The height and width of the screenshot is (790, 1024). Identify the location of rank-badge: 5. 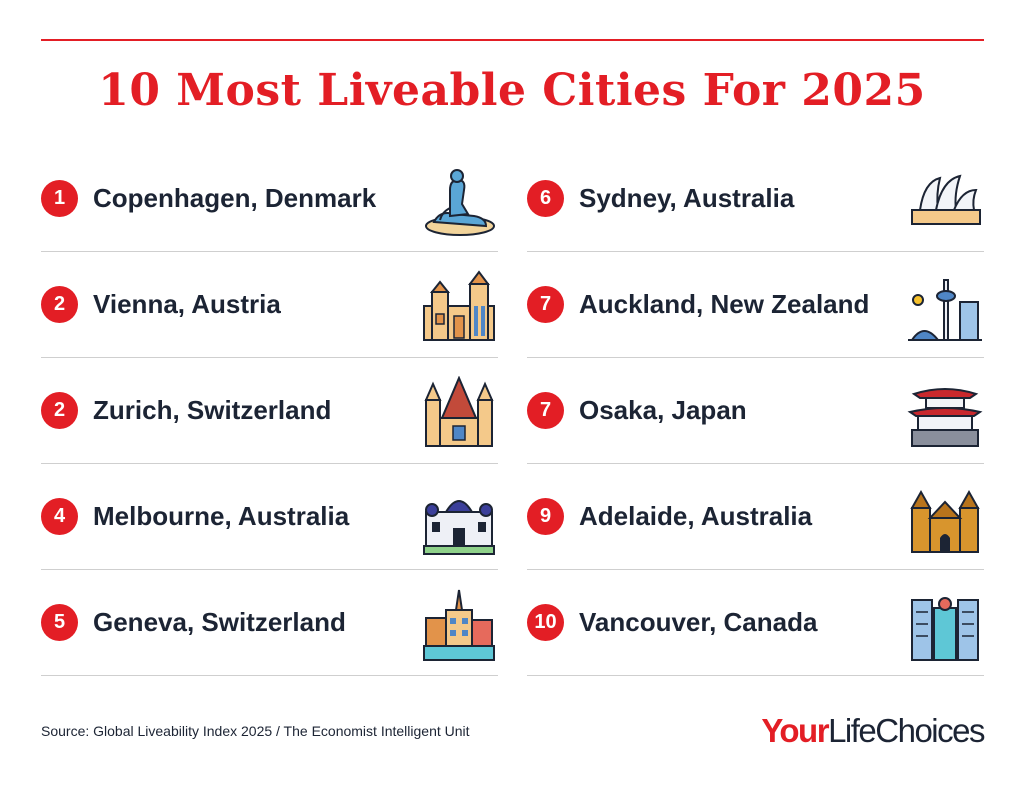
(59, 622).